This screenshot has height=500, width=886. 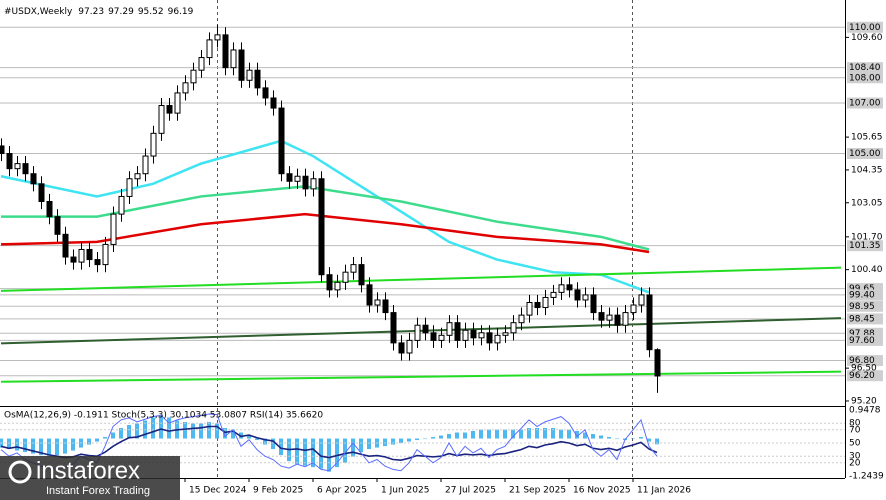 I want to click on logo: instaforex Instant Forex Trading, so click(x=90, y=478).